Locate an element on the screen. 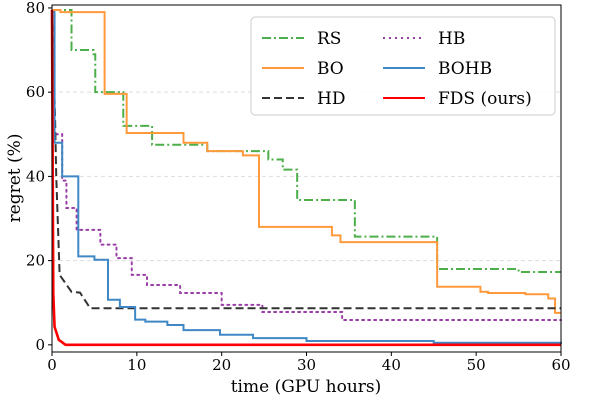 The image size is (616, 406). x-tick-label: 10 is located at coordinates (136, 365).